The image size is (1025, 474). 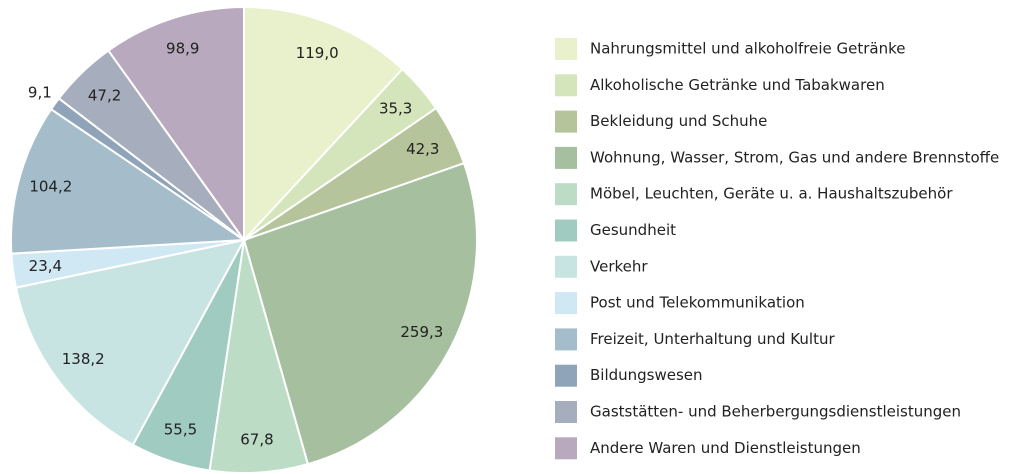 I want to click on slice-label: 47,2, so click(x=104, y=96).